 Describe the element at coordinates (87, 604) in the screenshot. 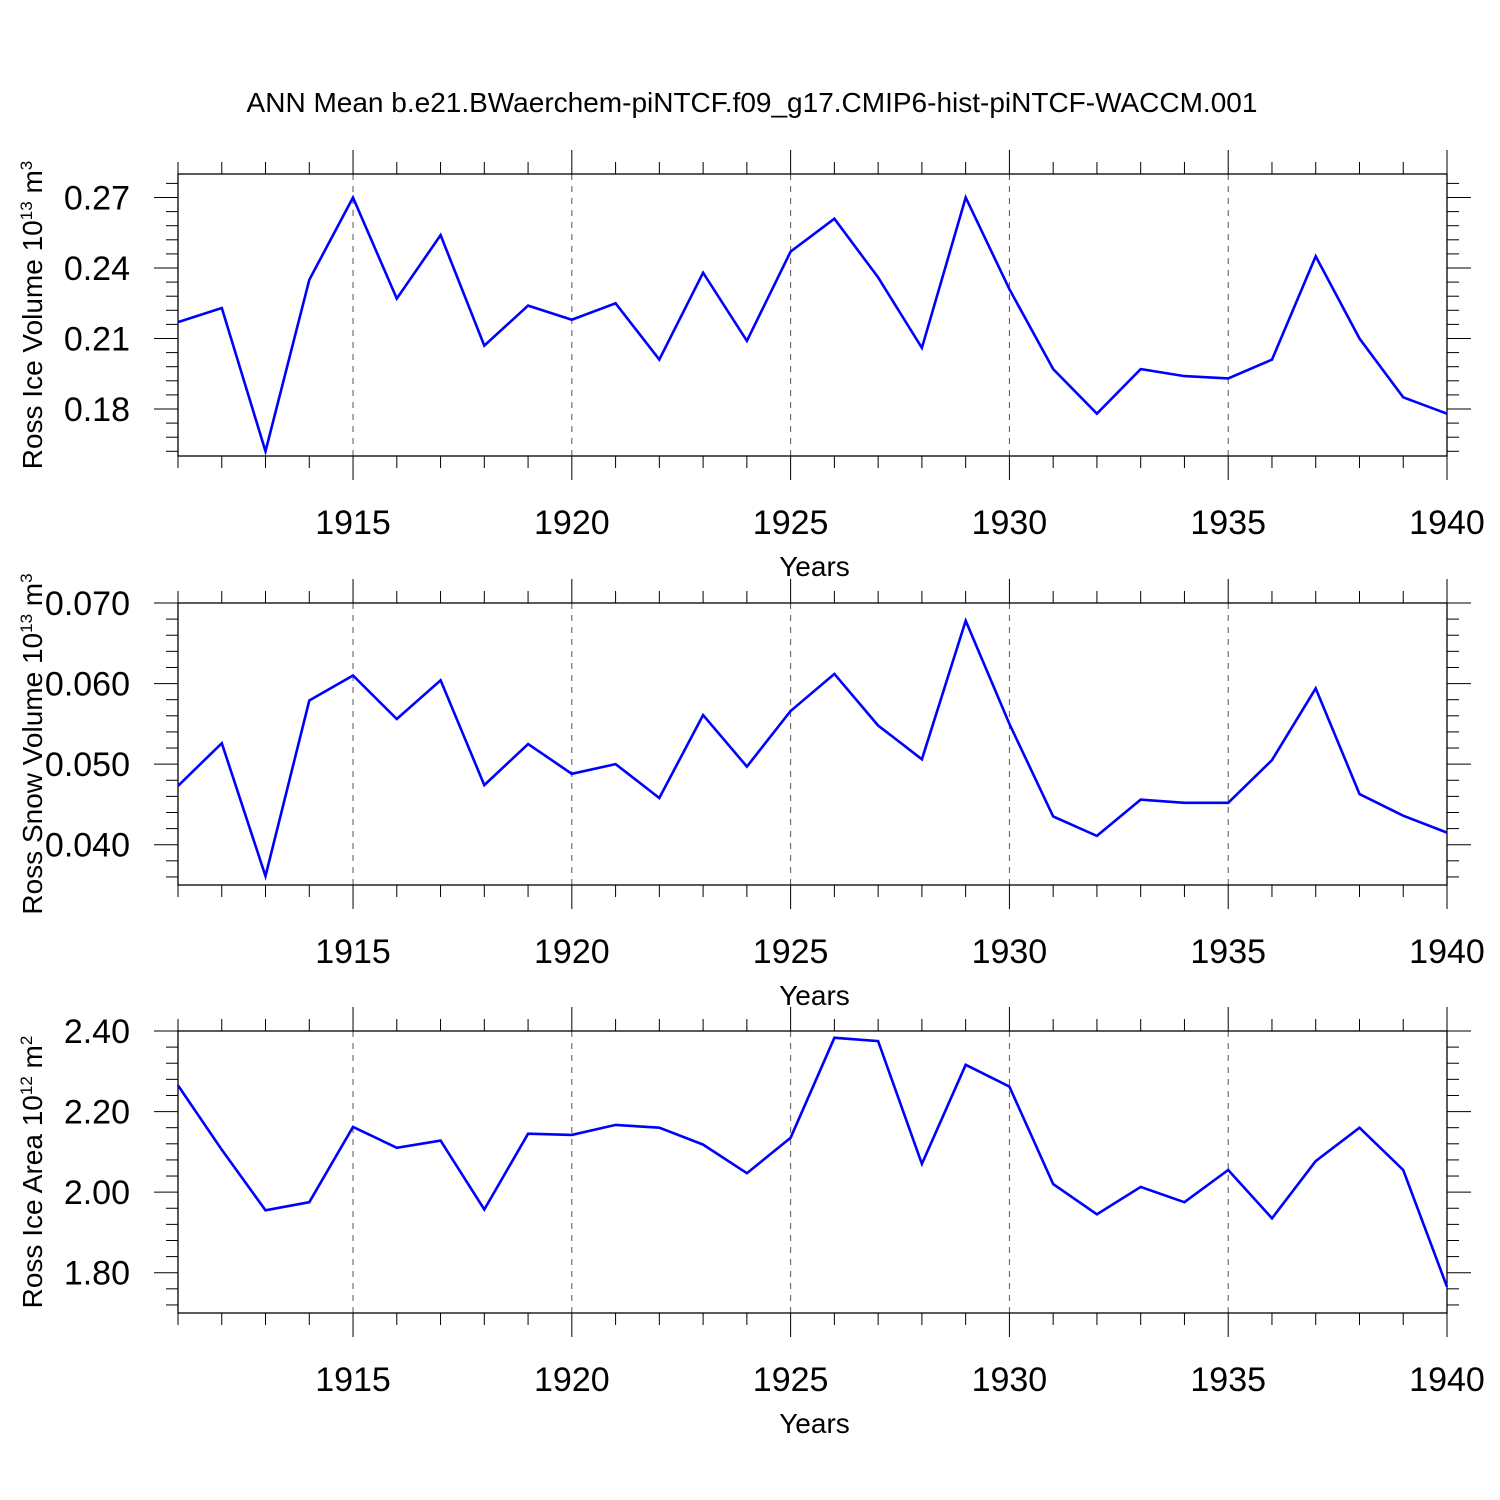

I see `y-tick-label: 0.070` at that location.